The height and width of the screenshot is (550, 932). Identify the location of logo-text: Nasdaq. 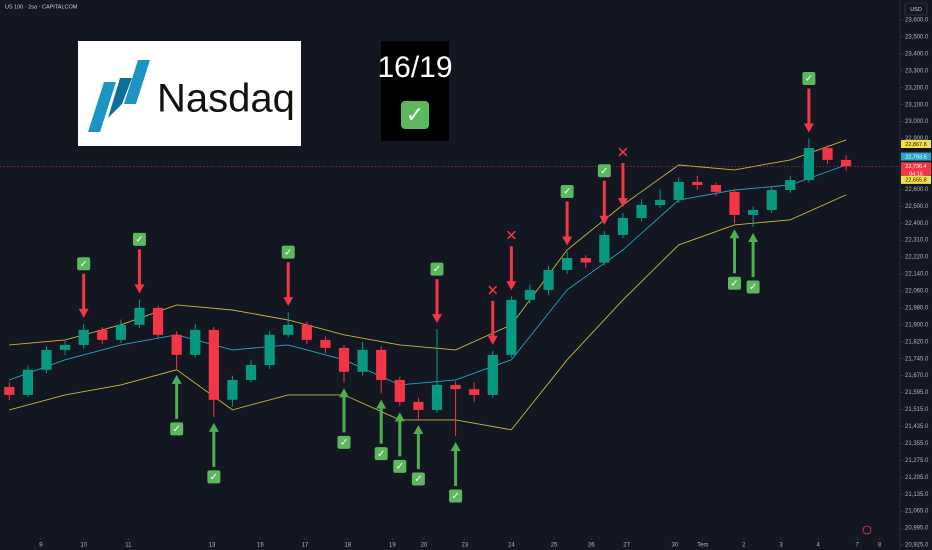
(226, 99).